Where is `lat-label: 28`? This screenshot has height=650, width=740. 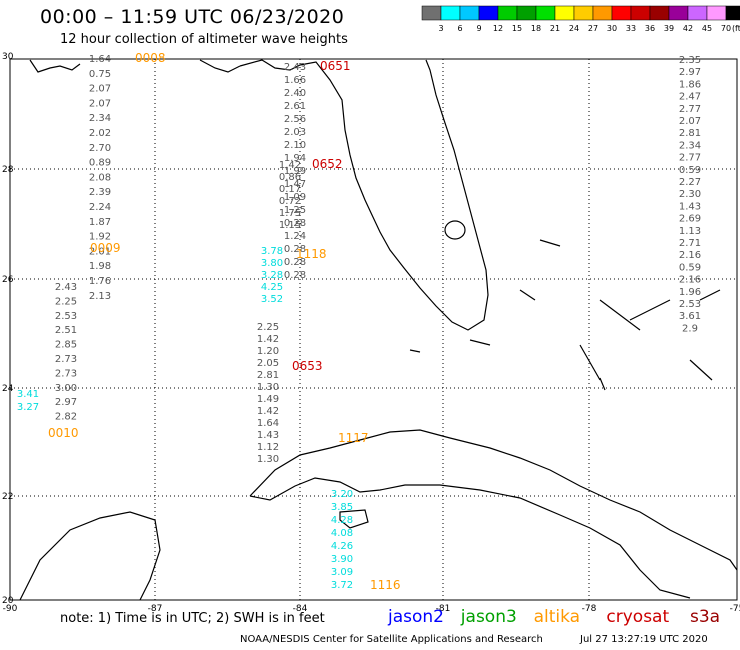
lat-label: 28 is located at coordinates (8, 170).